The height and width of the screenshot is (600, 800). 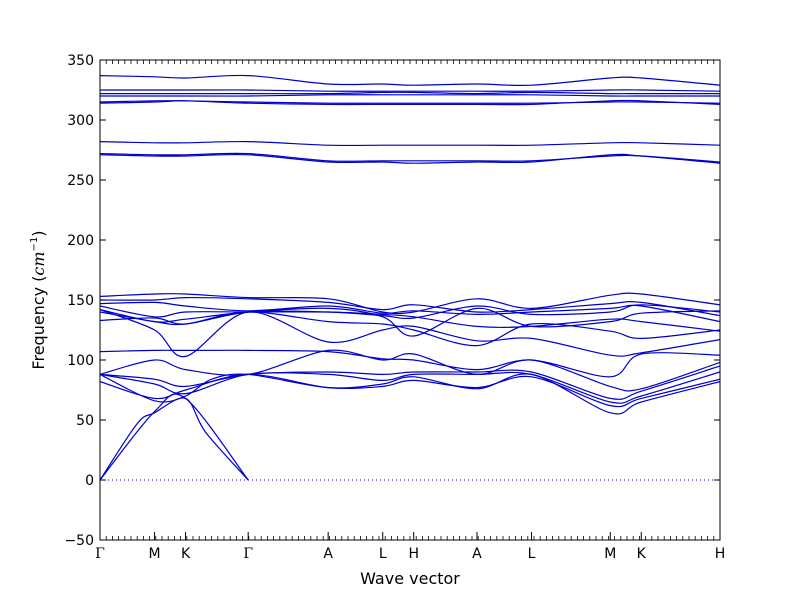 I want to click on y-tick-label: 350, so click(x=80, y=61).